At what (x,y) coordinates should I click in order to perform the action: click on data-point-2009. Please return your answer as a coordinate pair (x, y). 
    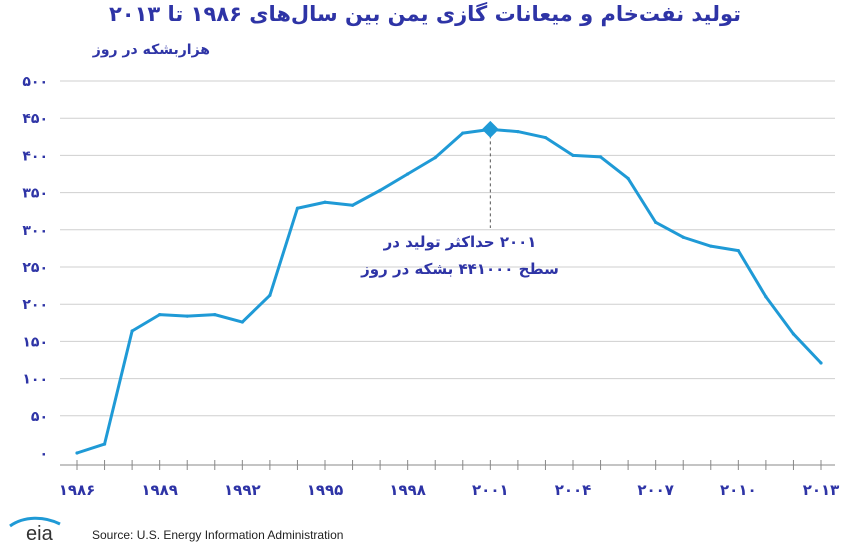
    Looking at the image, I should click on (711, 246).